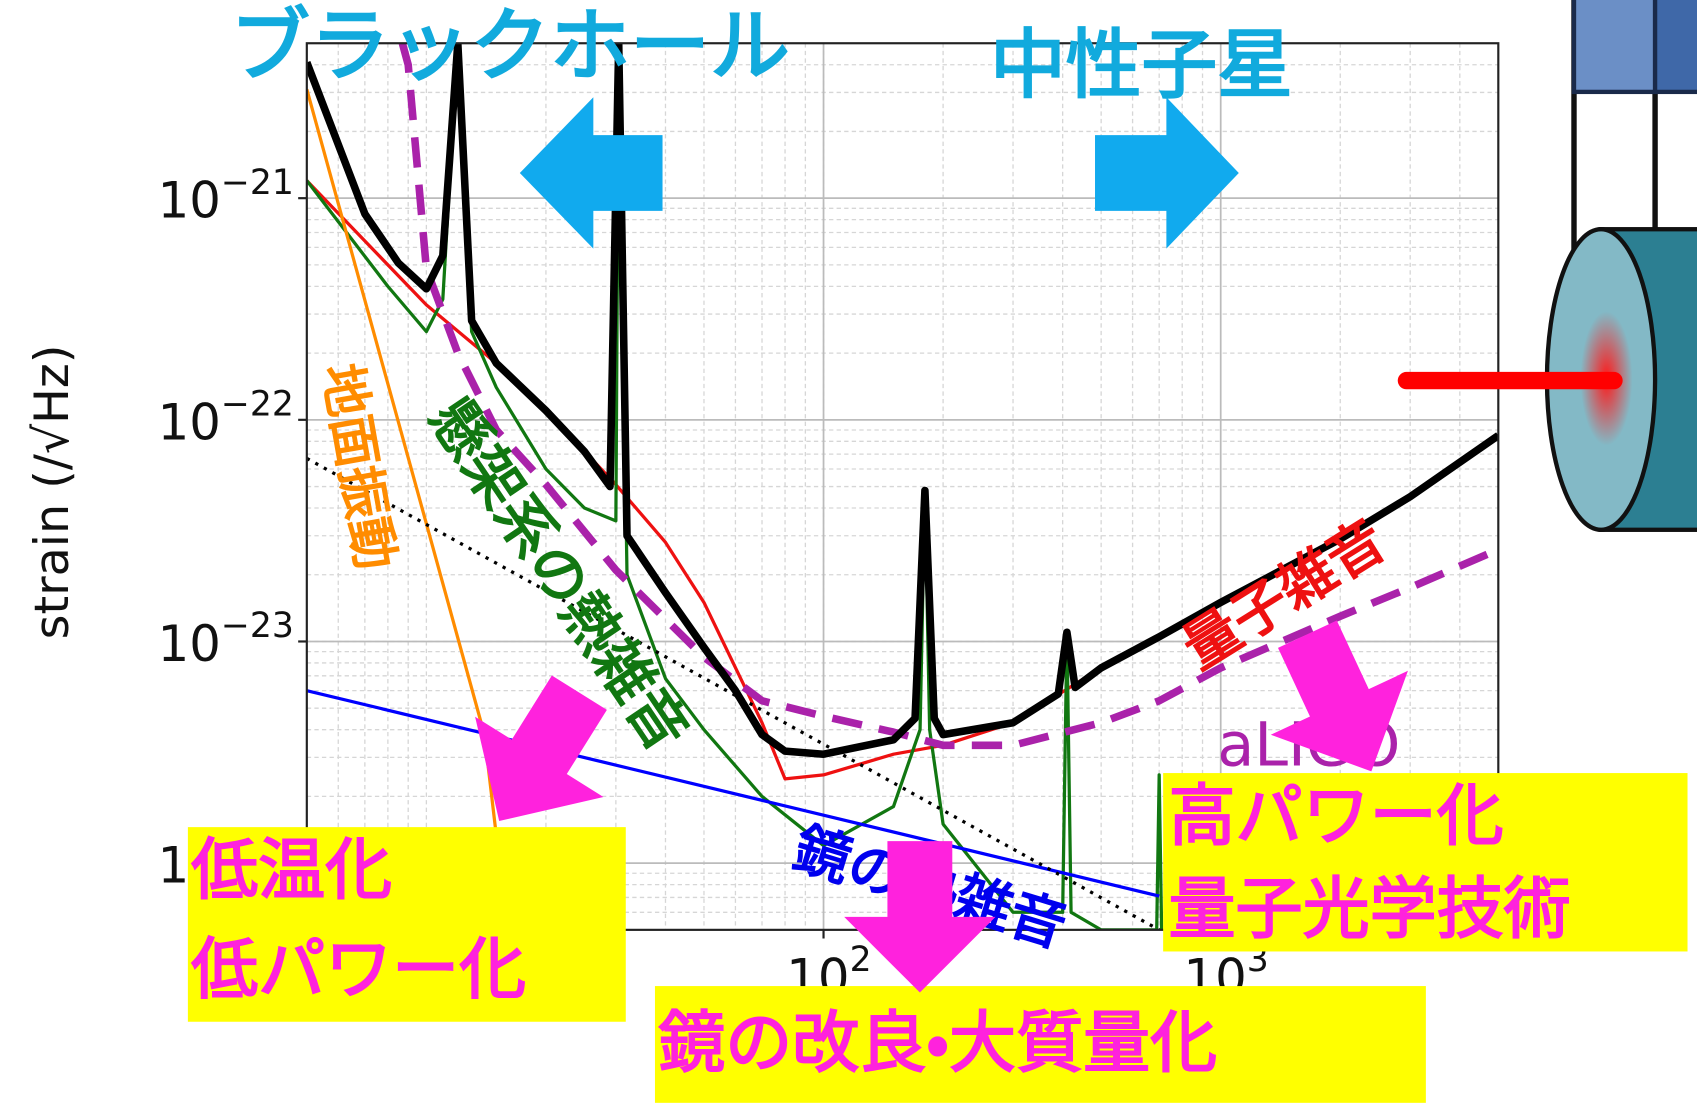 This screenshot has width=1697, height=1105. Describe the element at coordinates (510, 46) in the screenshot. I see `annotation: ブラックホール` at that location.